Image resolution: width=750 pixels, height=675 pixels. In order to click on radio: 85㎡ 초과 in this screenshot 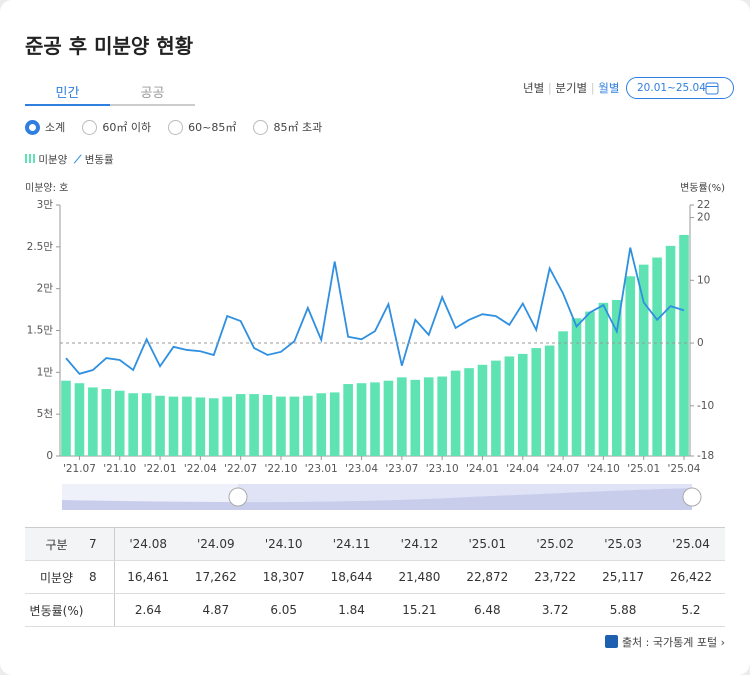, I will do `click(287, 127)`.